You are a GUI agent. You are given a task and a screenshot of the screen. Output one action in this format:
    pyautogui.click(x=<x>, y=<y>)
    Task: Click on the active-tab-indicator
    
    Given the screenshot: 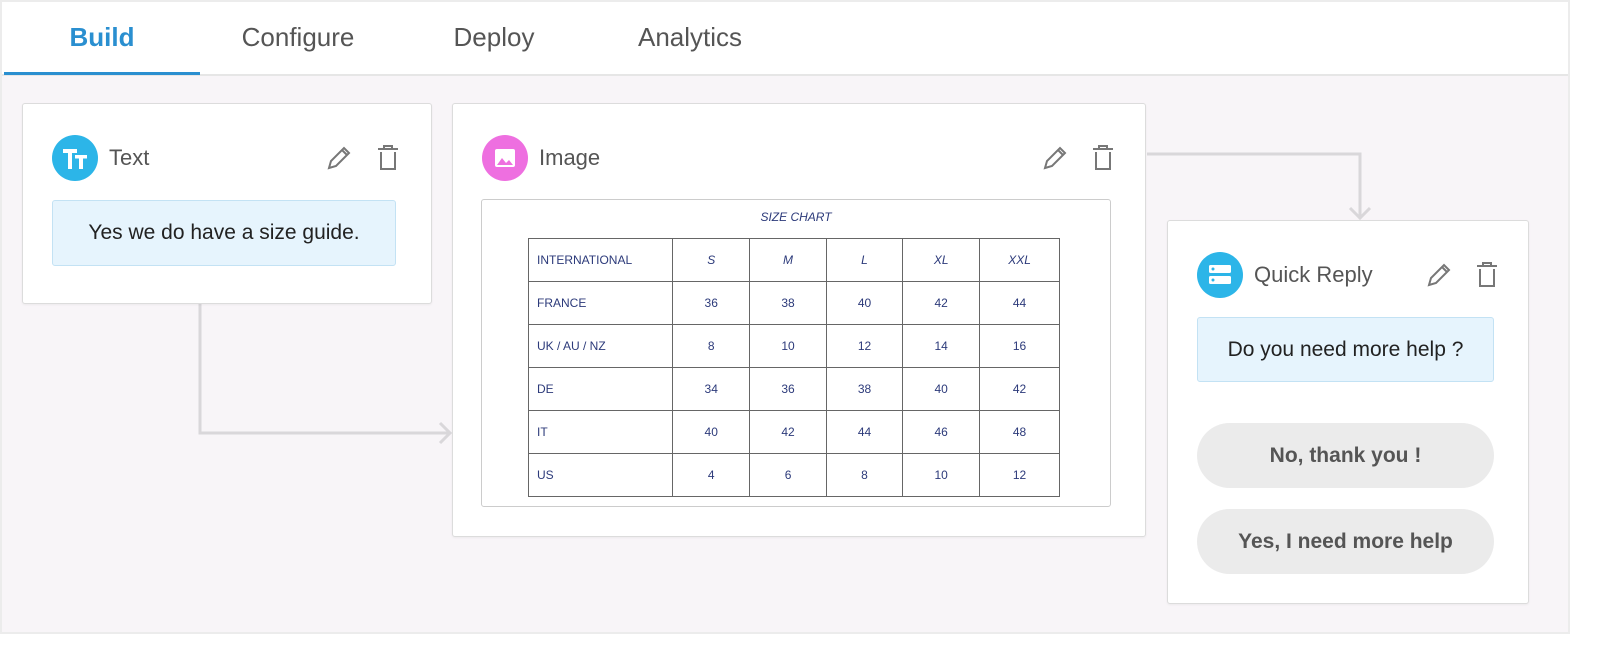 What is the action you would take?
    pyautogui.click(x=102, y=73)
    